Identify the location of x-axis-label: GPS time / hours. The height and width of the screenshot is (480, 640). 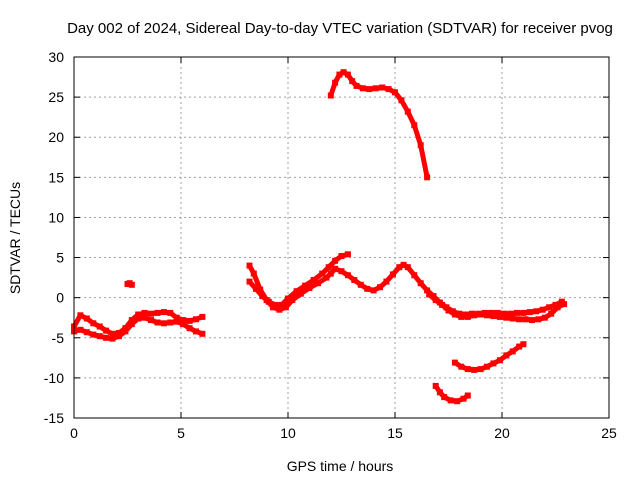
(340, 466).